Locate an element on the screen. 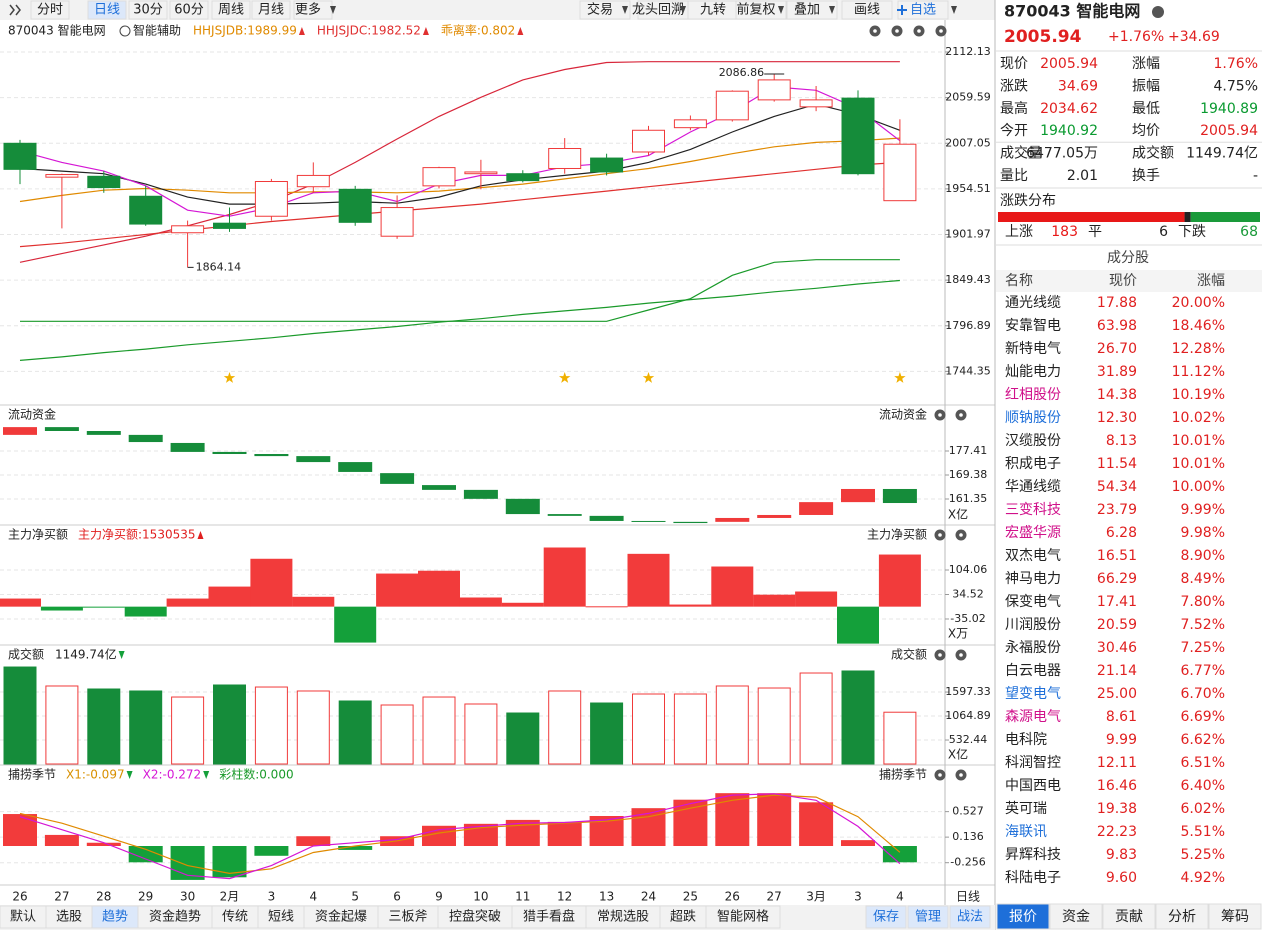 The image size is (1262, 930). column-header: 名称 is located at coordinates (1019, 281).